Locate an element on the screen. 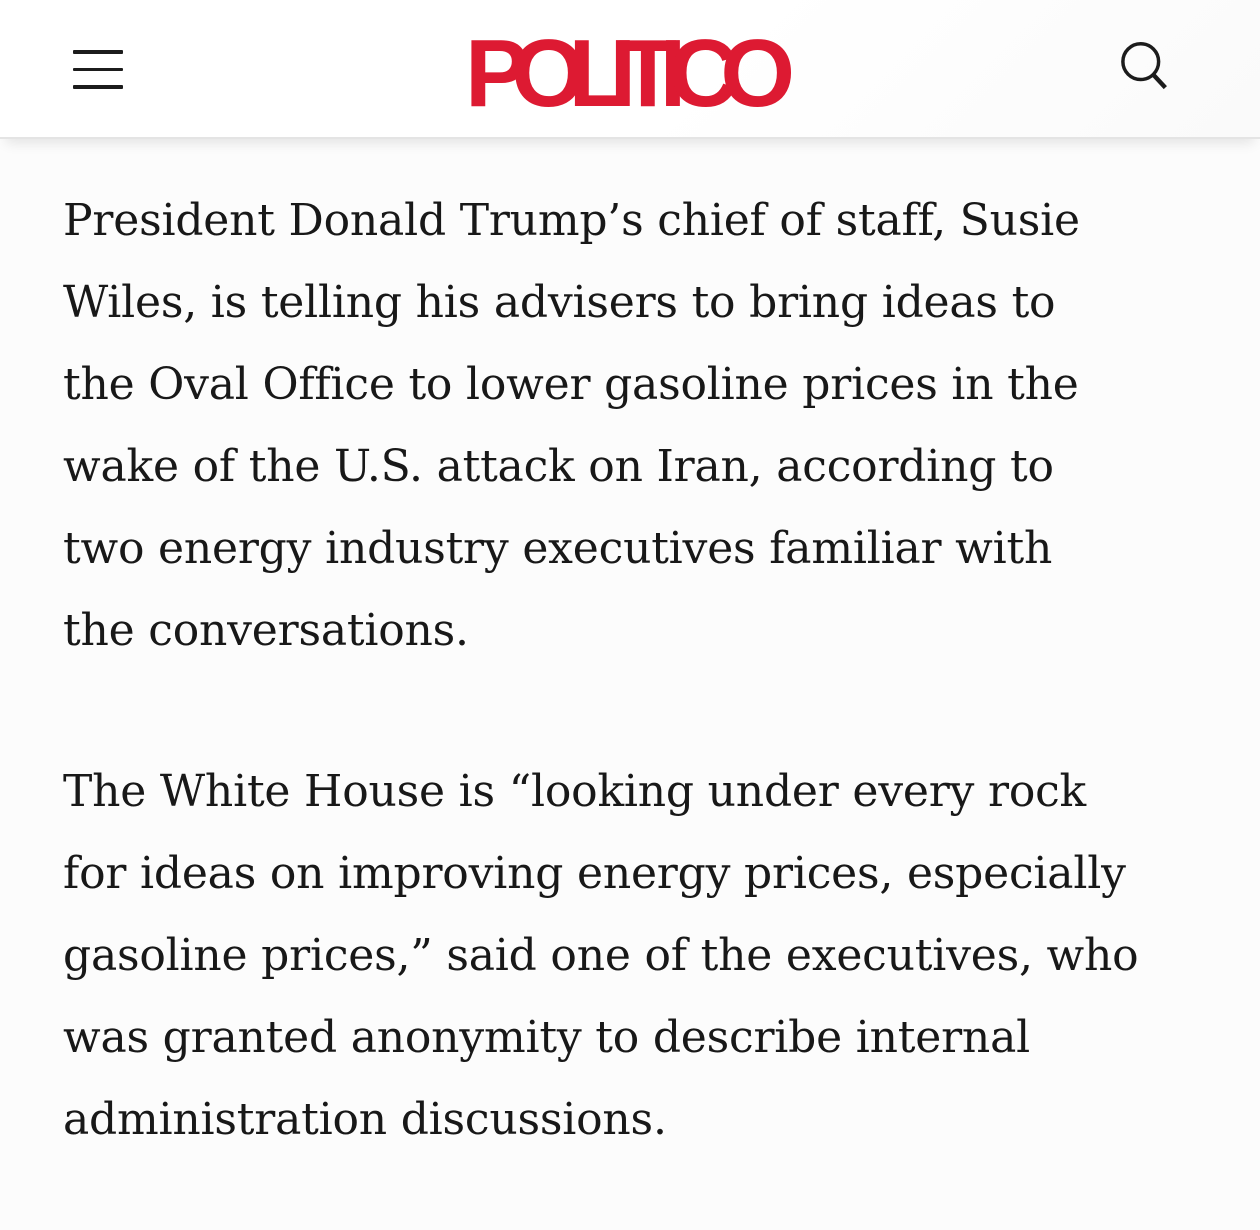 This screenshot has width=1260, height=1230. search-icon is located at coordinates (1144, 65).